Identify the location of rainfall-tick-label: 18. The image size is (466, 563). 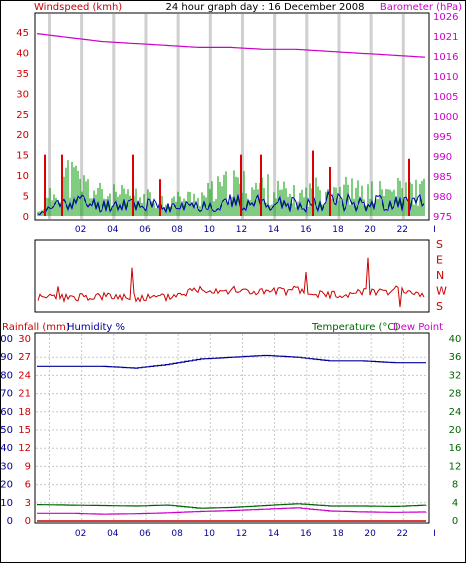
(24, 412).